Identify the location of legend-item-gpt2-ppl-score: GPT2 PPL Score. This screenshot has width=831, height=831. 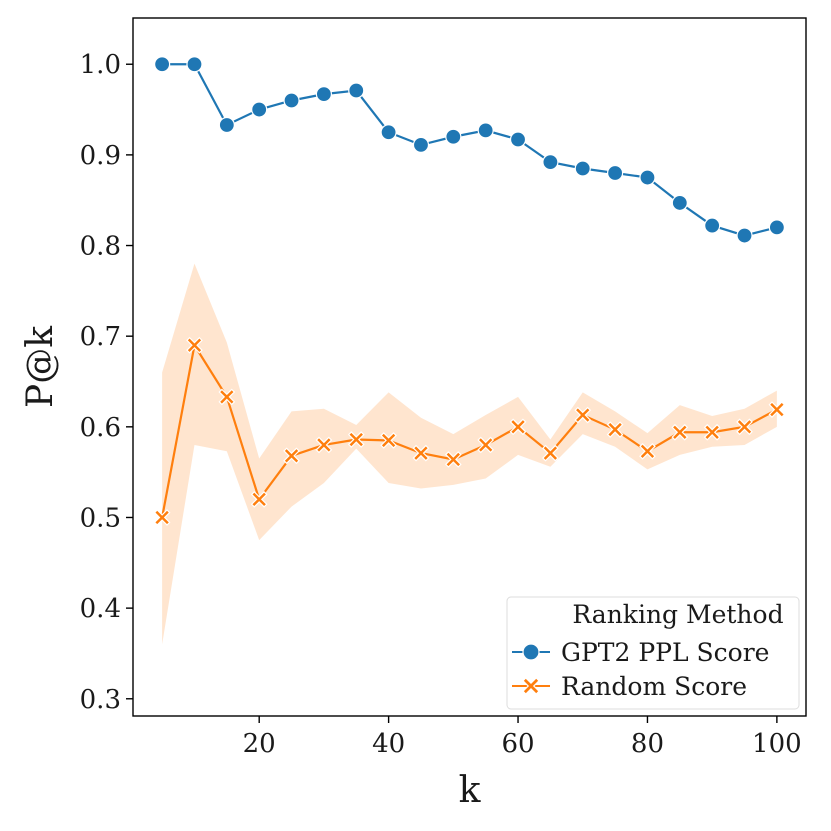
(640, 652).